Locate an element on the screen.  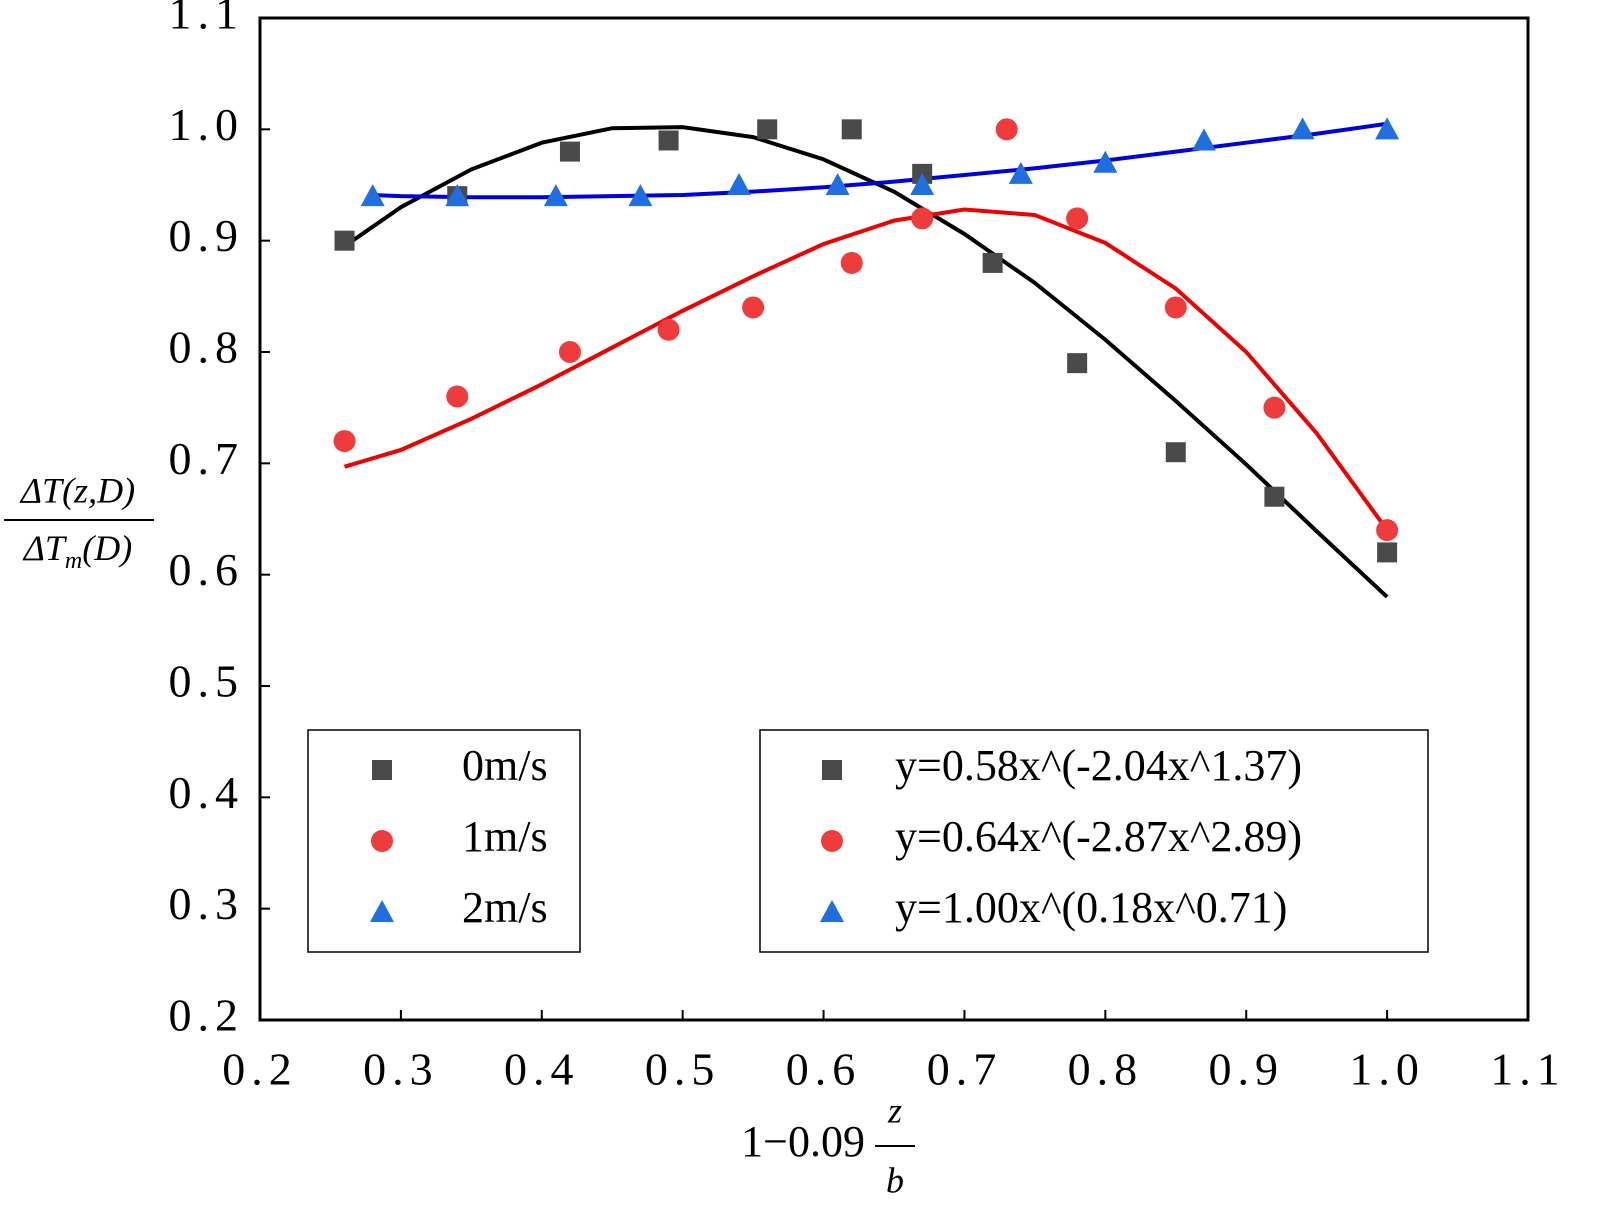
y-label: ΔT(z,D) ΔTm(D) is located at coordinates (79, 522).